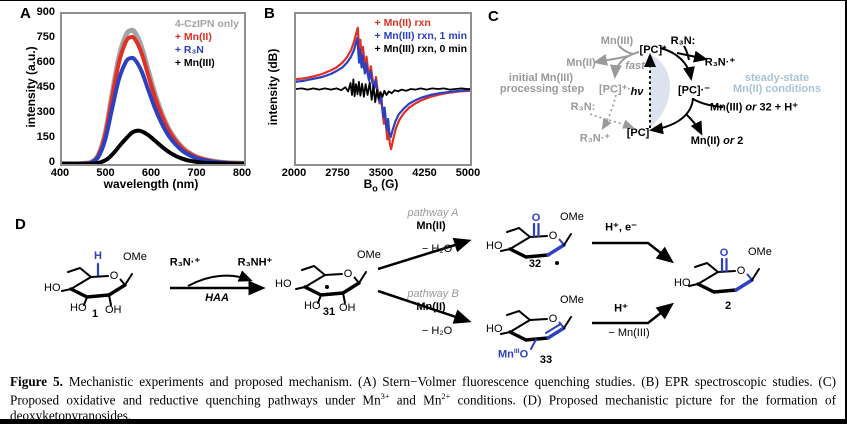 The image size is (847, 427). I want to click on pyranose-ring-32: O O, so click(536, 238).